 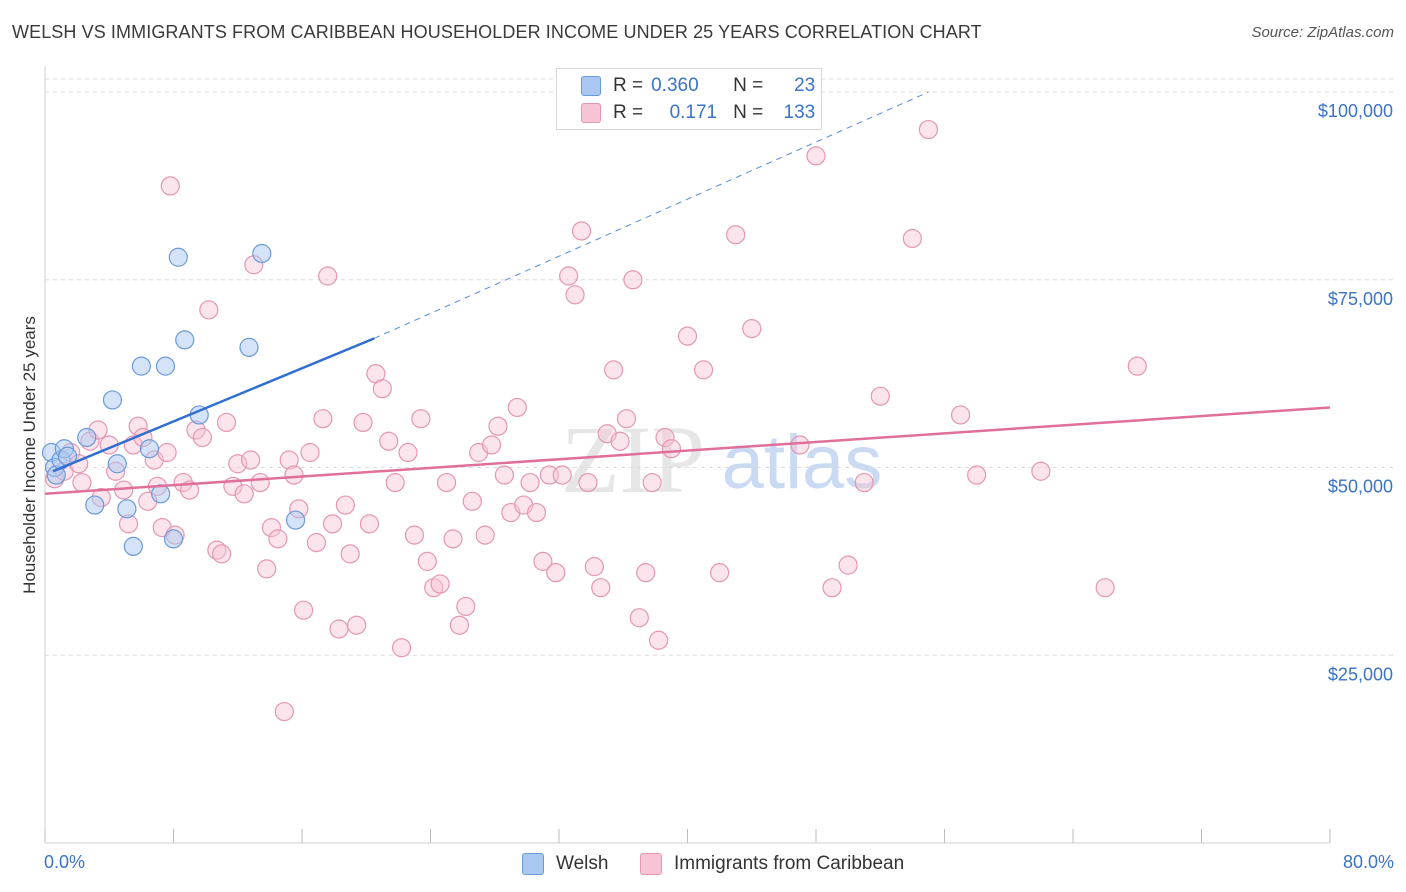 I want to click on welsh-legend-swatch, so click(x=533, y=864).